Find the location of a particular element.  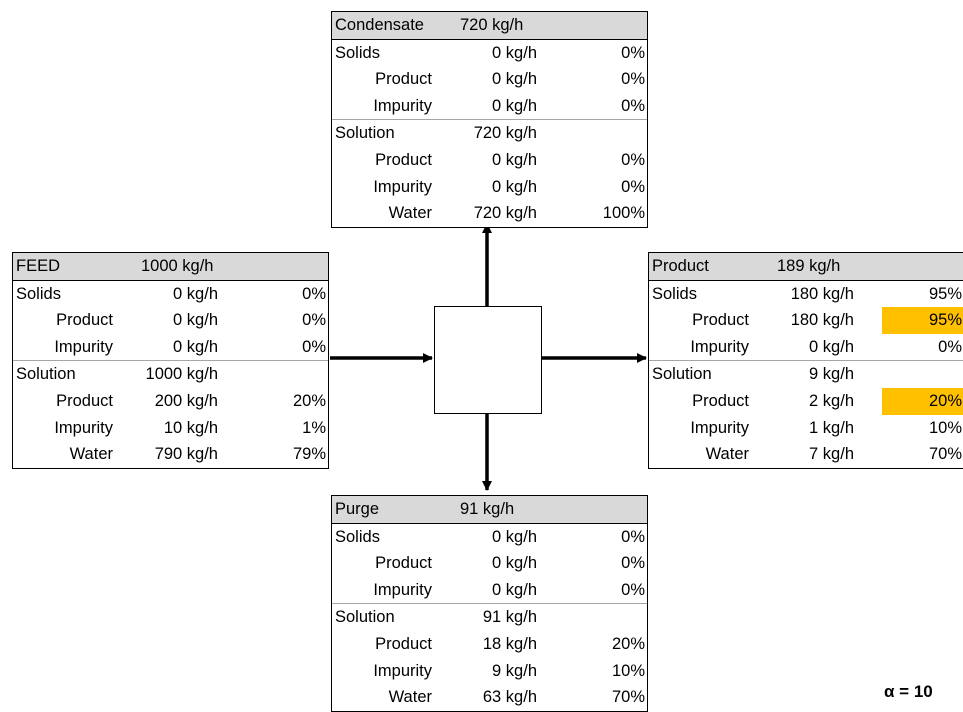

row-percent is located at coordinates (287, 374).